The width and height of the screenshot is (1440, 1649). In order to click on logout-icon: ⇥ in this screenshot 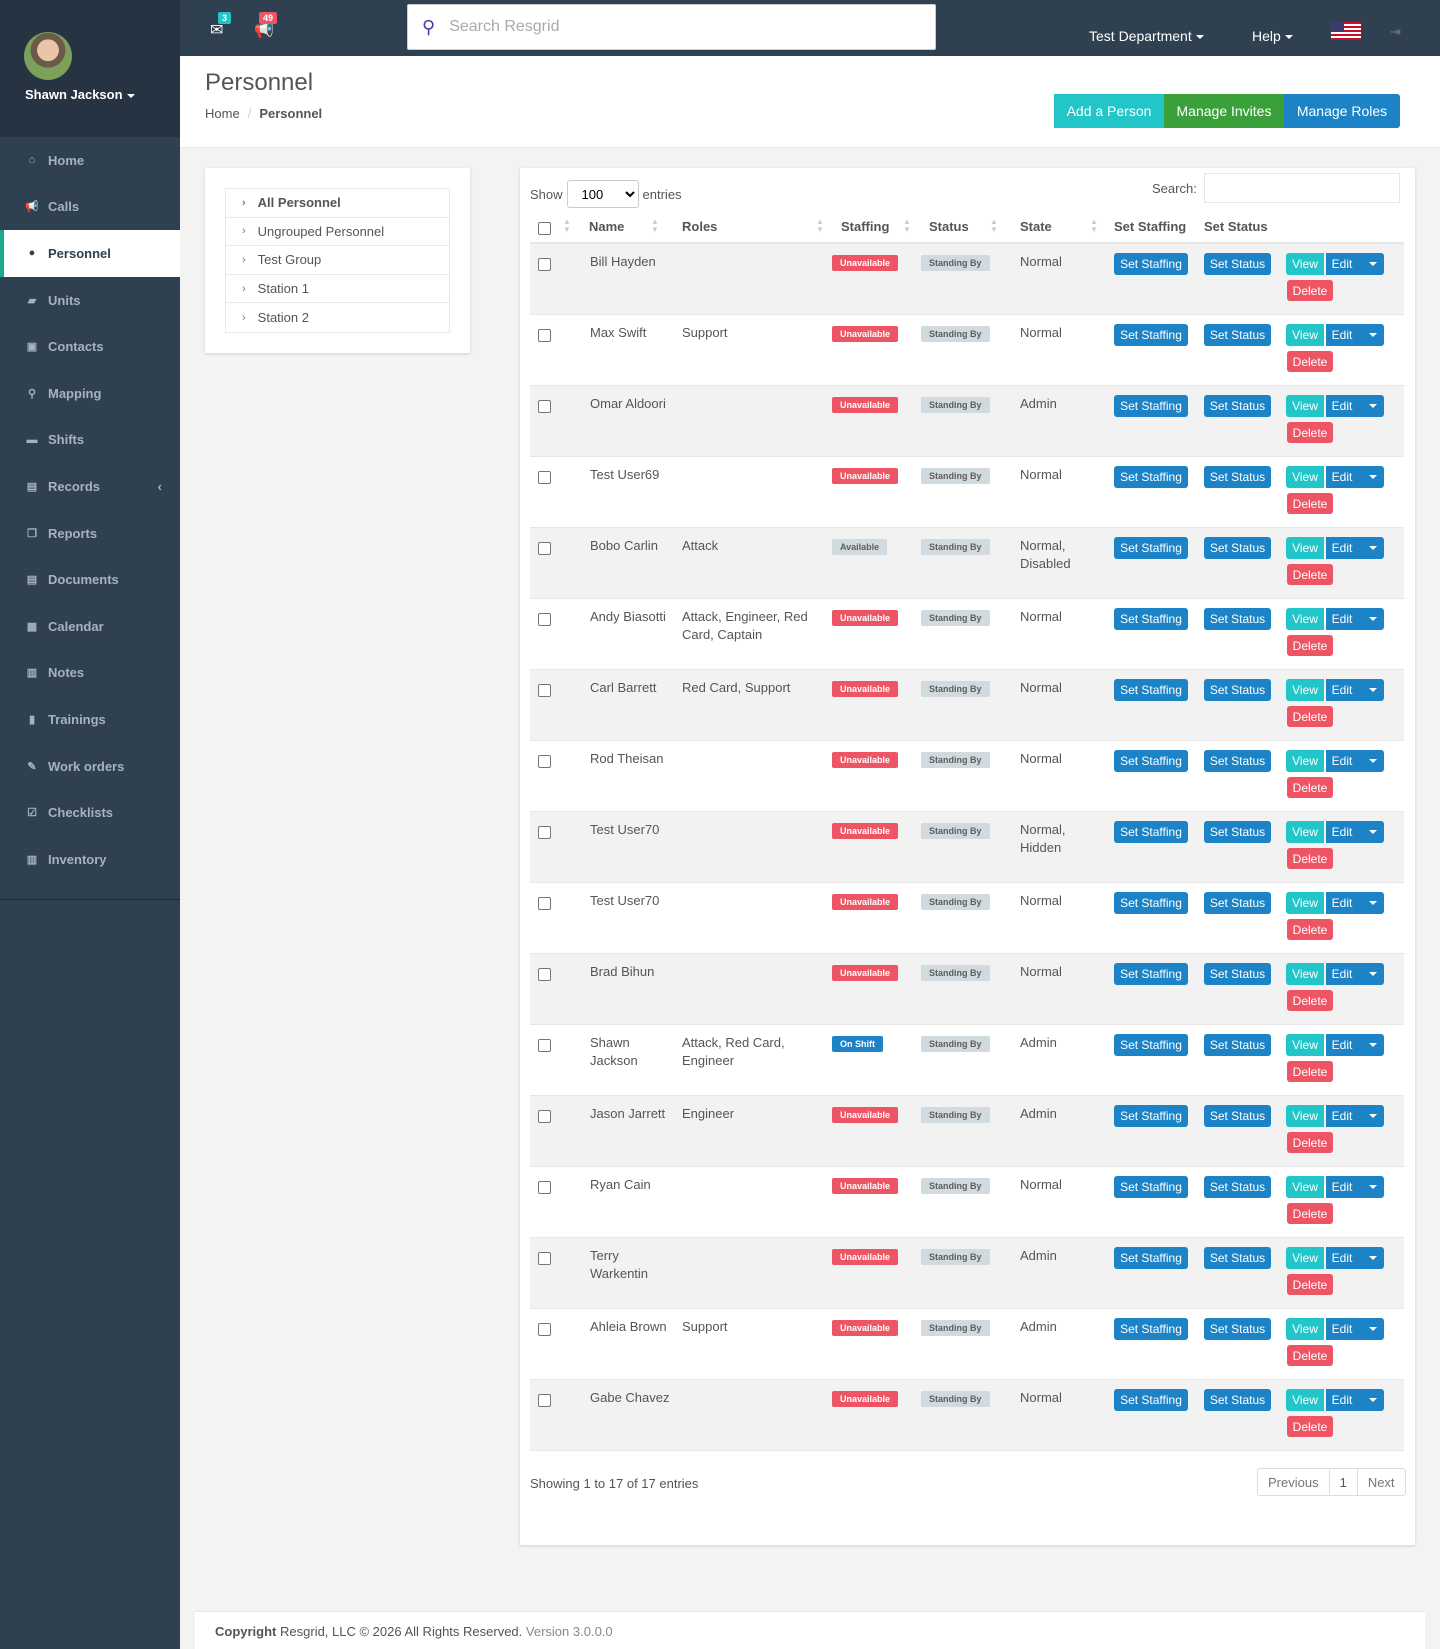, I will do `click(1395, 31)`.